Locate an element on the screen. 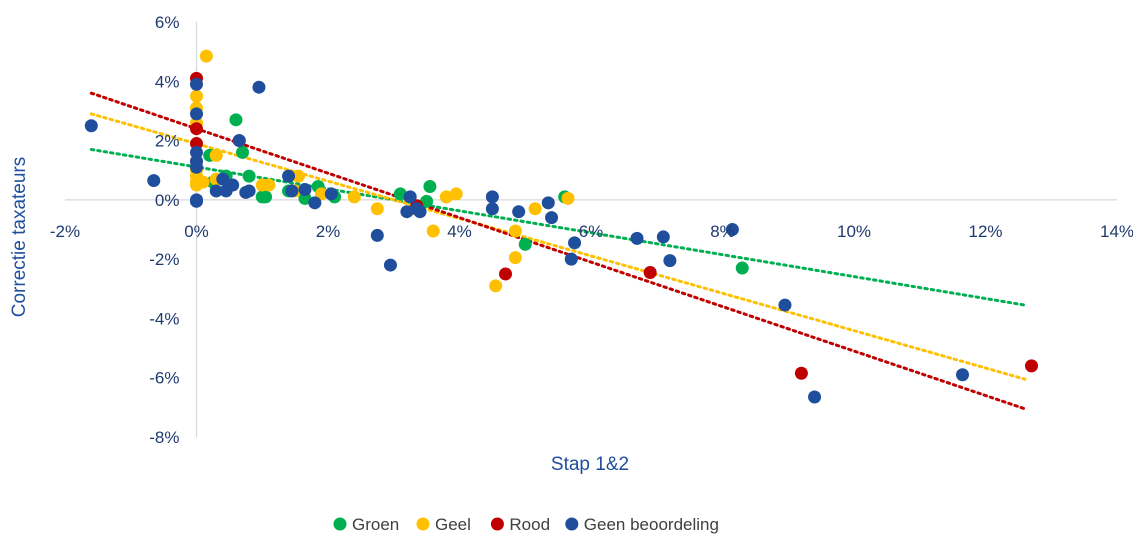 Image resolution: width=1133 pixels, height=543 pixels. x-tick-label: -2% is located at coordinates (65, 231).